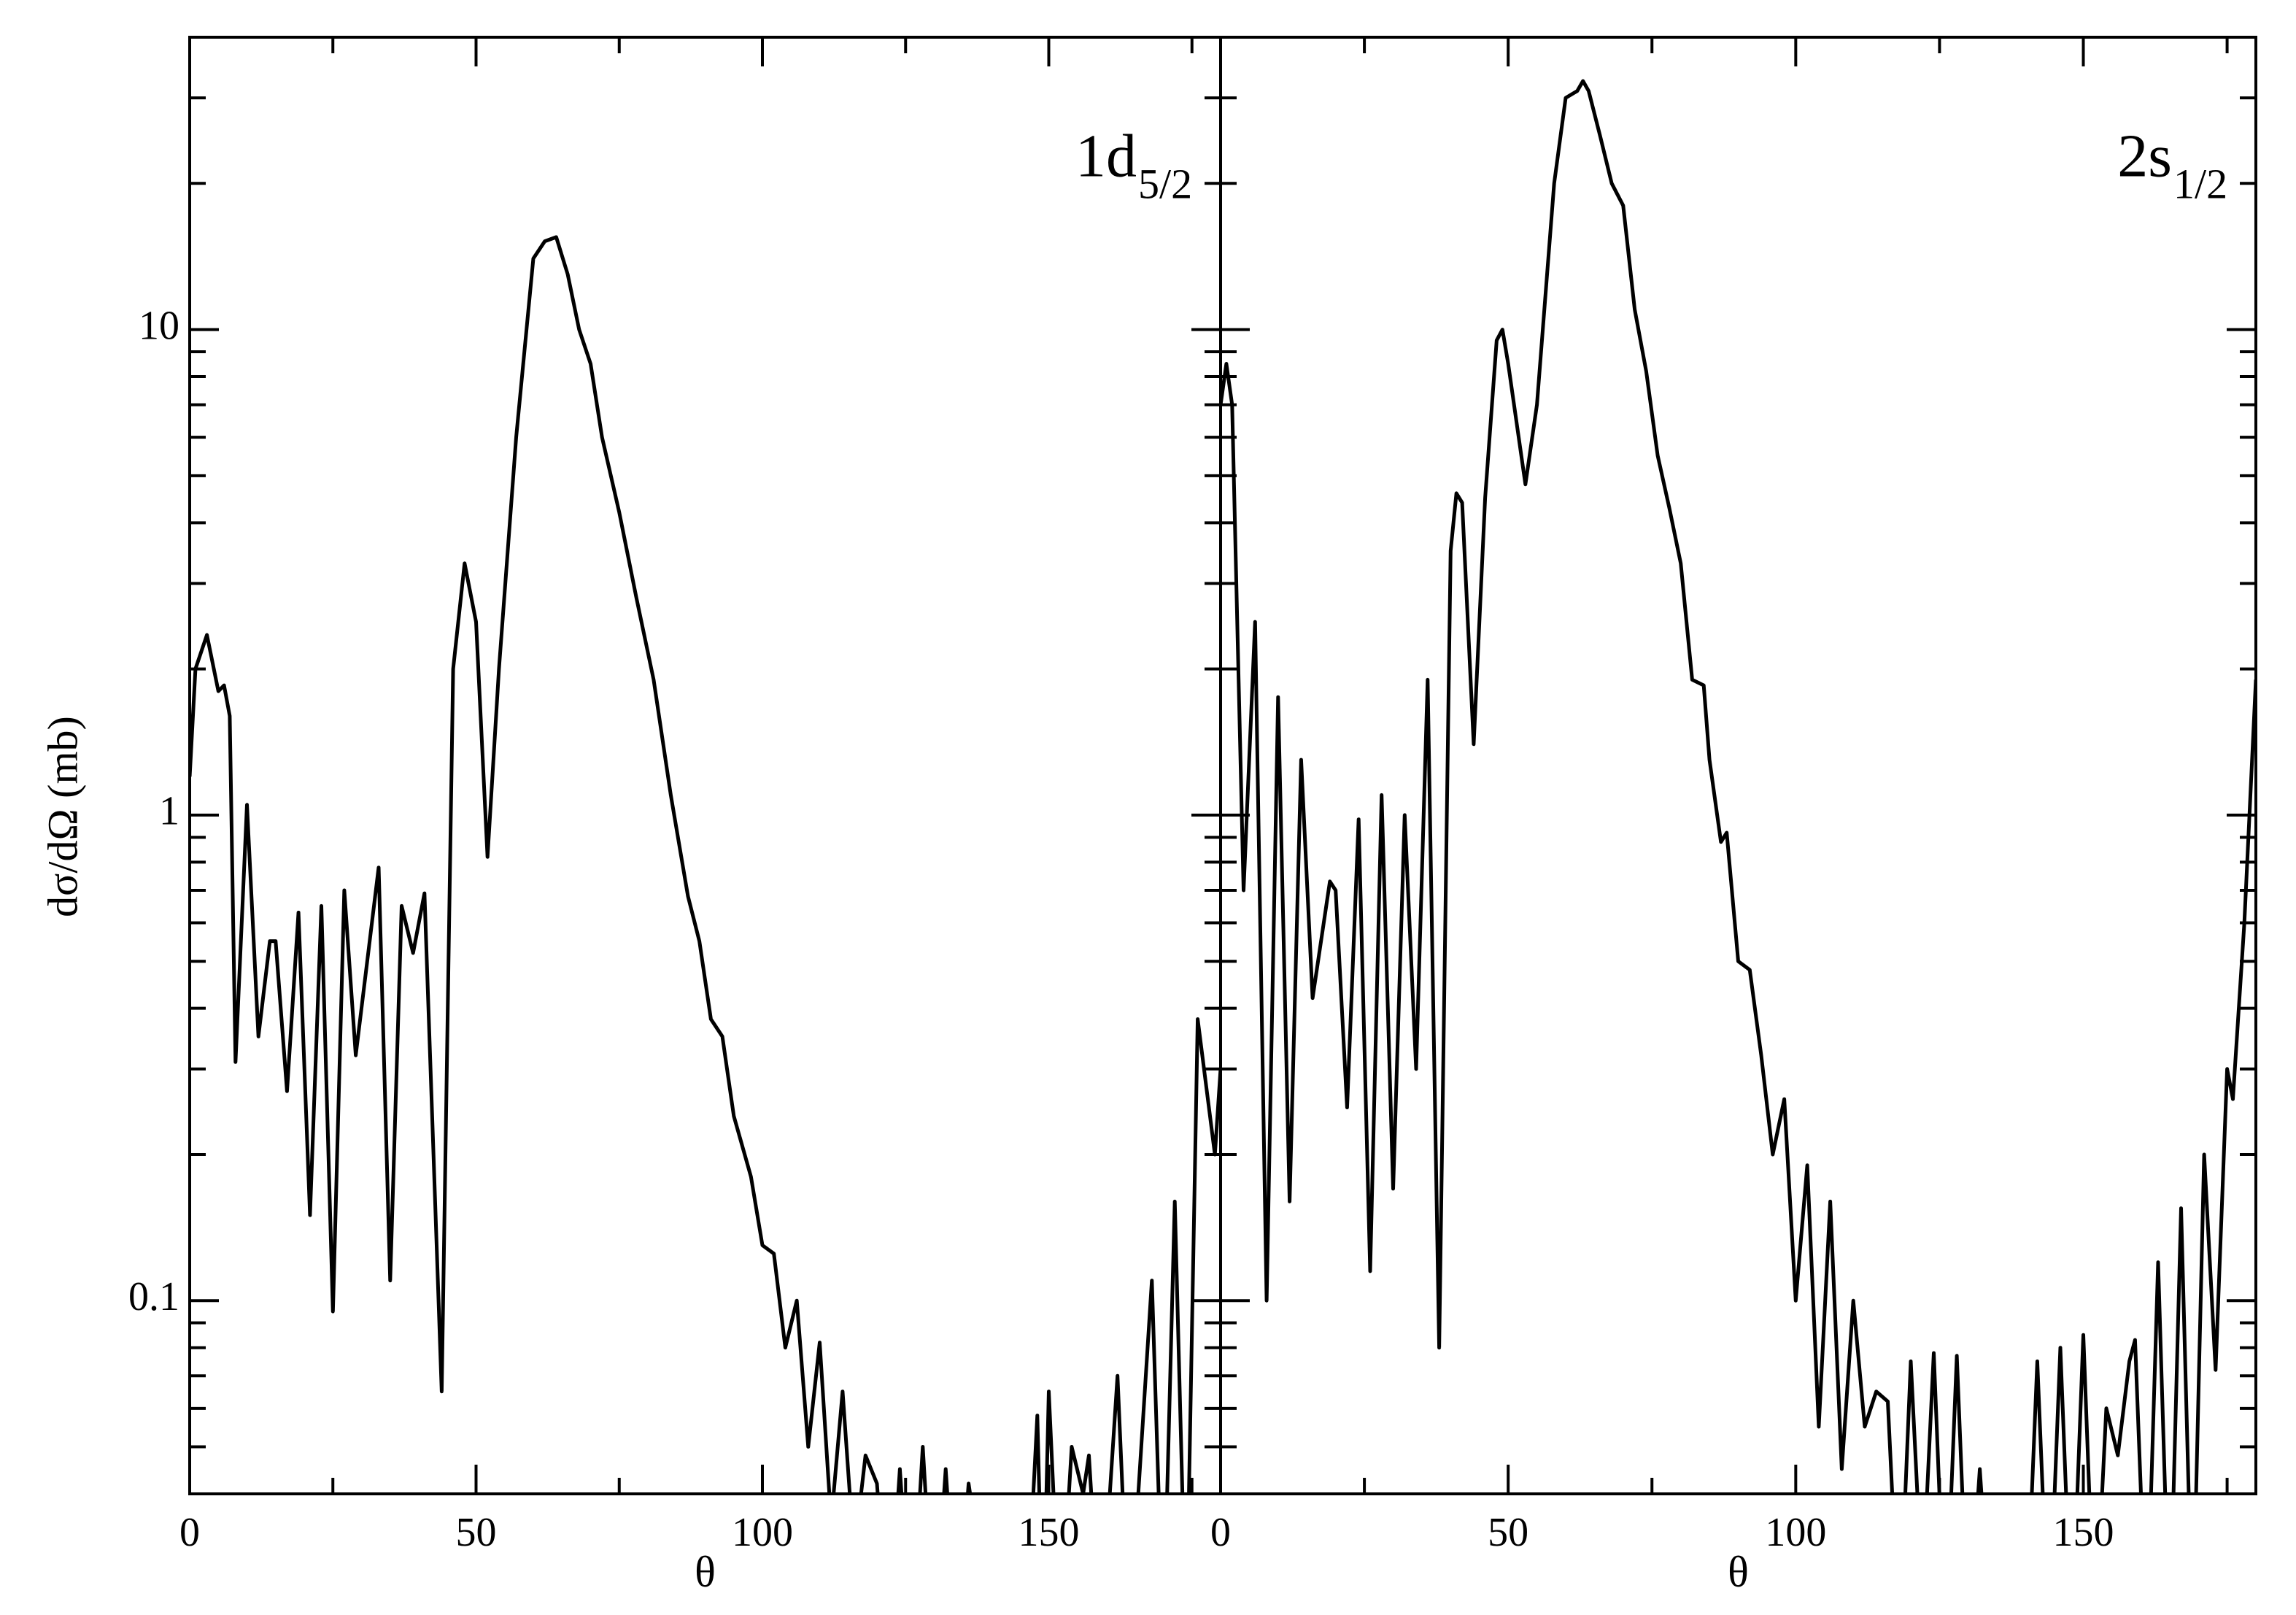 This screenshot has height=1615, width=2296. Describe the element at coordinates (2145, 156) in the screenshot. I see `panel-label: 2s` at that location.